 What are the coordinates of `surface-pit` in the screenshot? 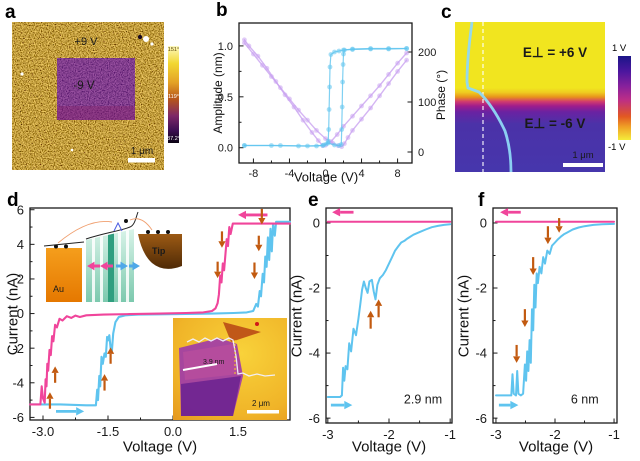 It's located at (140, 37).